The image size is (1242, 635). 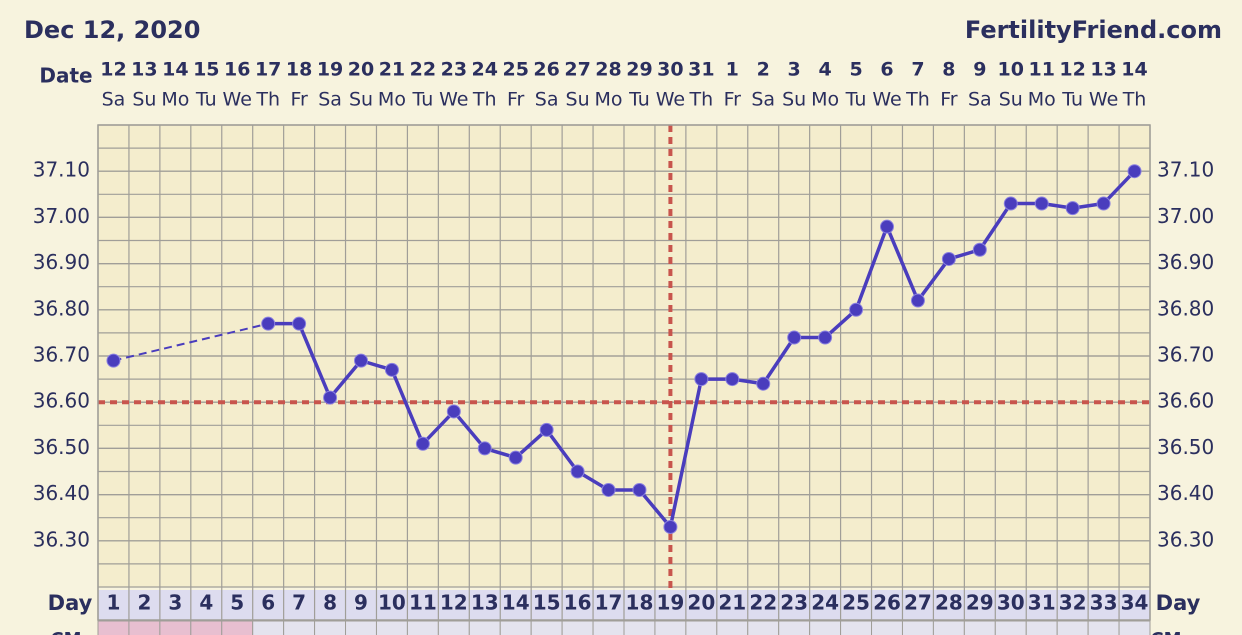 What do you see at coordinates (948, 70) in the screenshot?
I see `date-label: 8` at bounding box center [948, 70].